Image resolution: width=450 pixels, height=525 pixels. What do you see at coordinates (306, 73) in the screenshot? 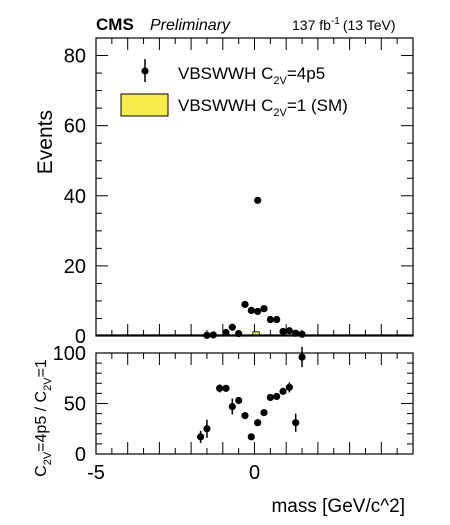
I see `legend-bsm-suffix: =4p5` at bounding box center [306, 73].